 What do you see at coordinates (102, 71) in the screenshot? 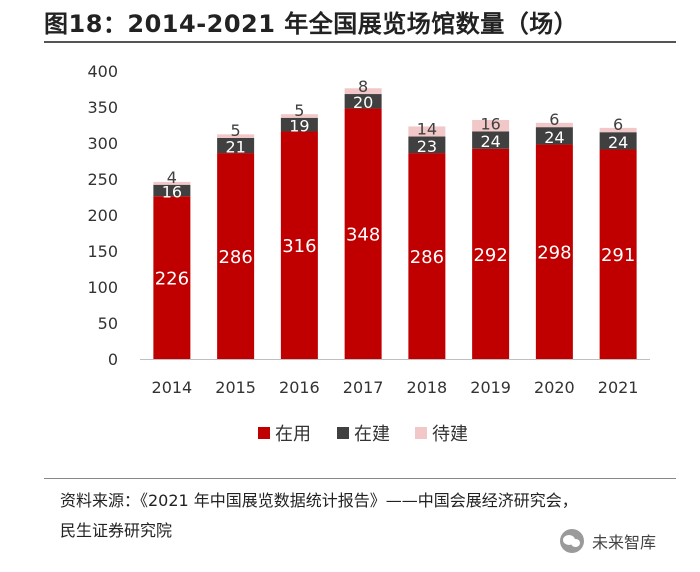
I see `y-tick-label: 400` at bounding box center [102, 71].